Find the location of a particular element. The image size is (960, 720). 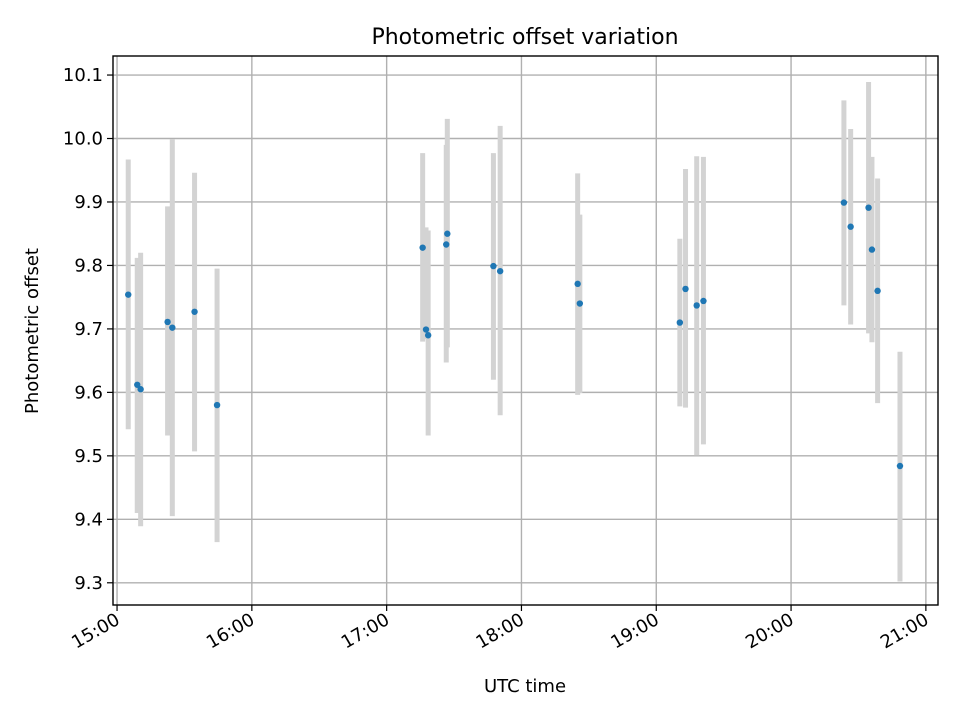

x-axis-label: UTC time is located at coordinates (525, 686).